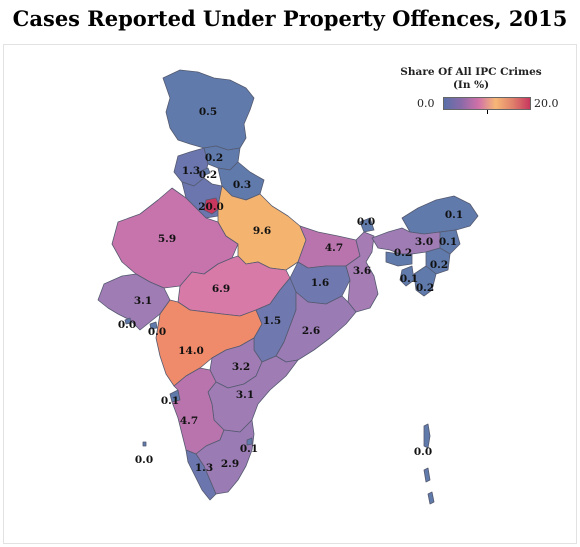  I want to click on label-uttarakhand: 0.3, so click(242, 185).